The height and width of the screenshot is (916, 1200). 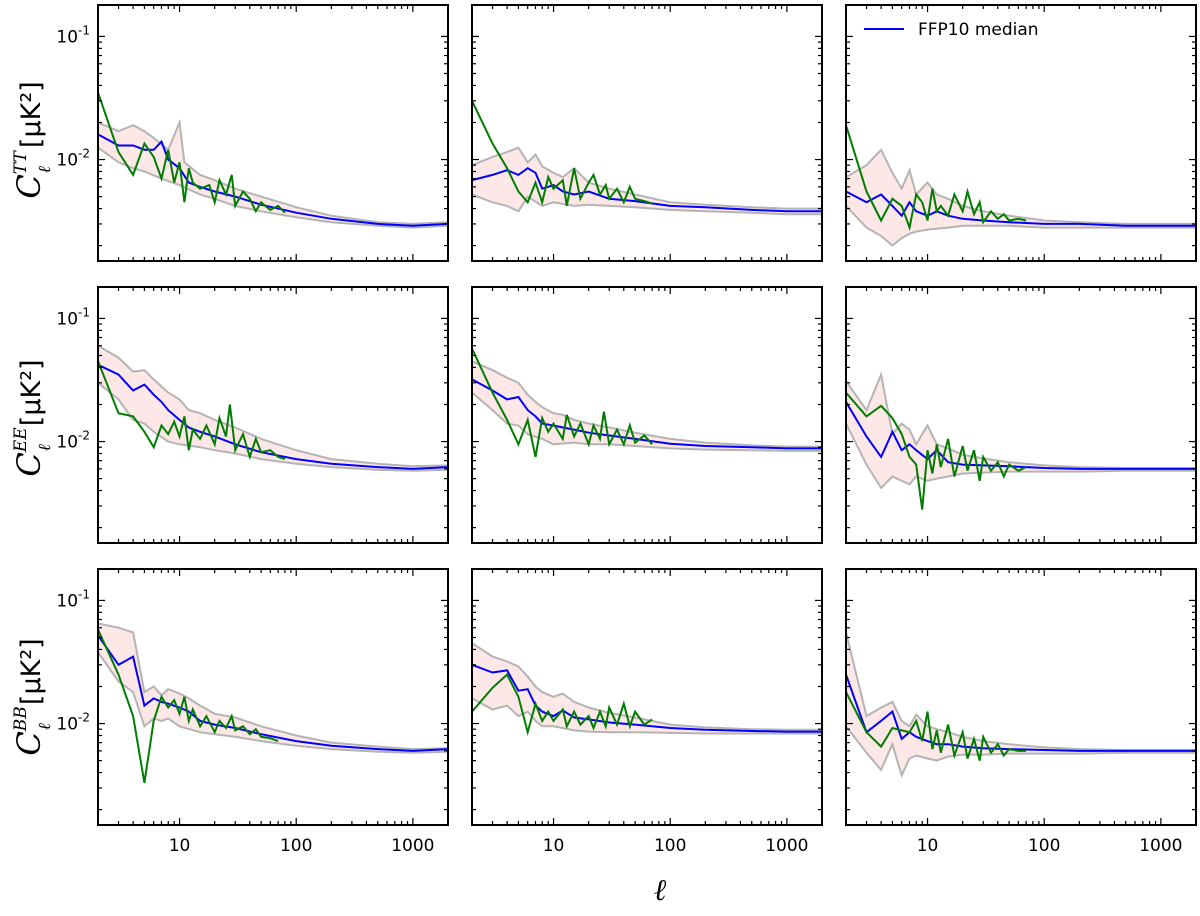 I want to click on panel-bb-1: 10-110-210 100 1000, so click(x=252, y=712).